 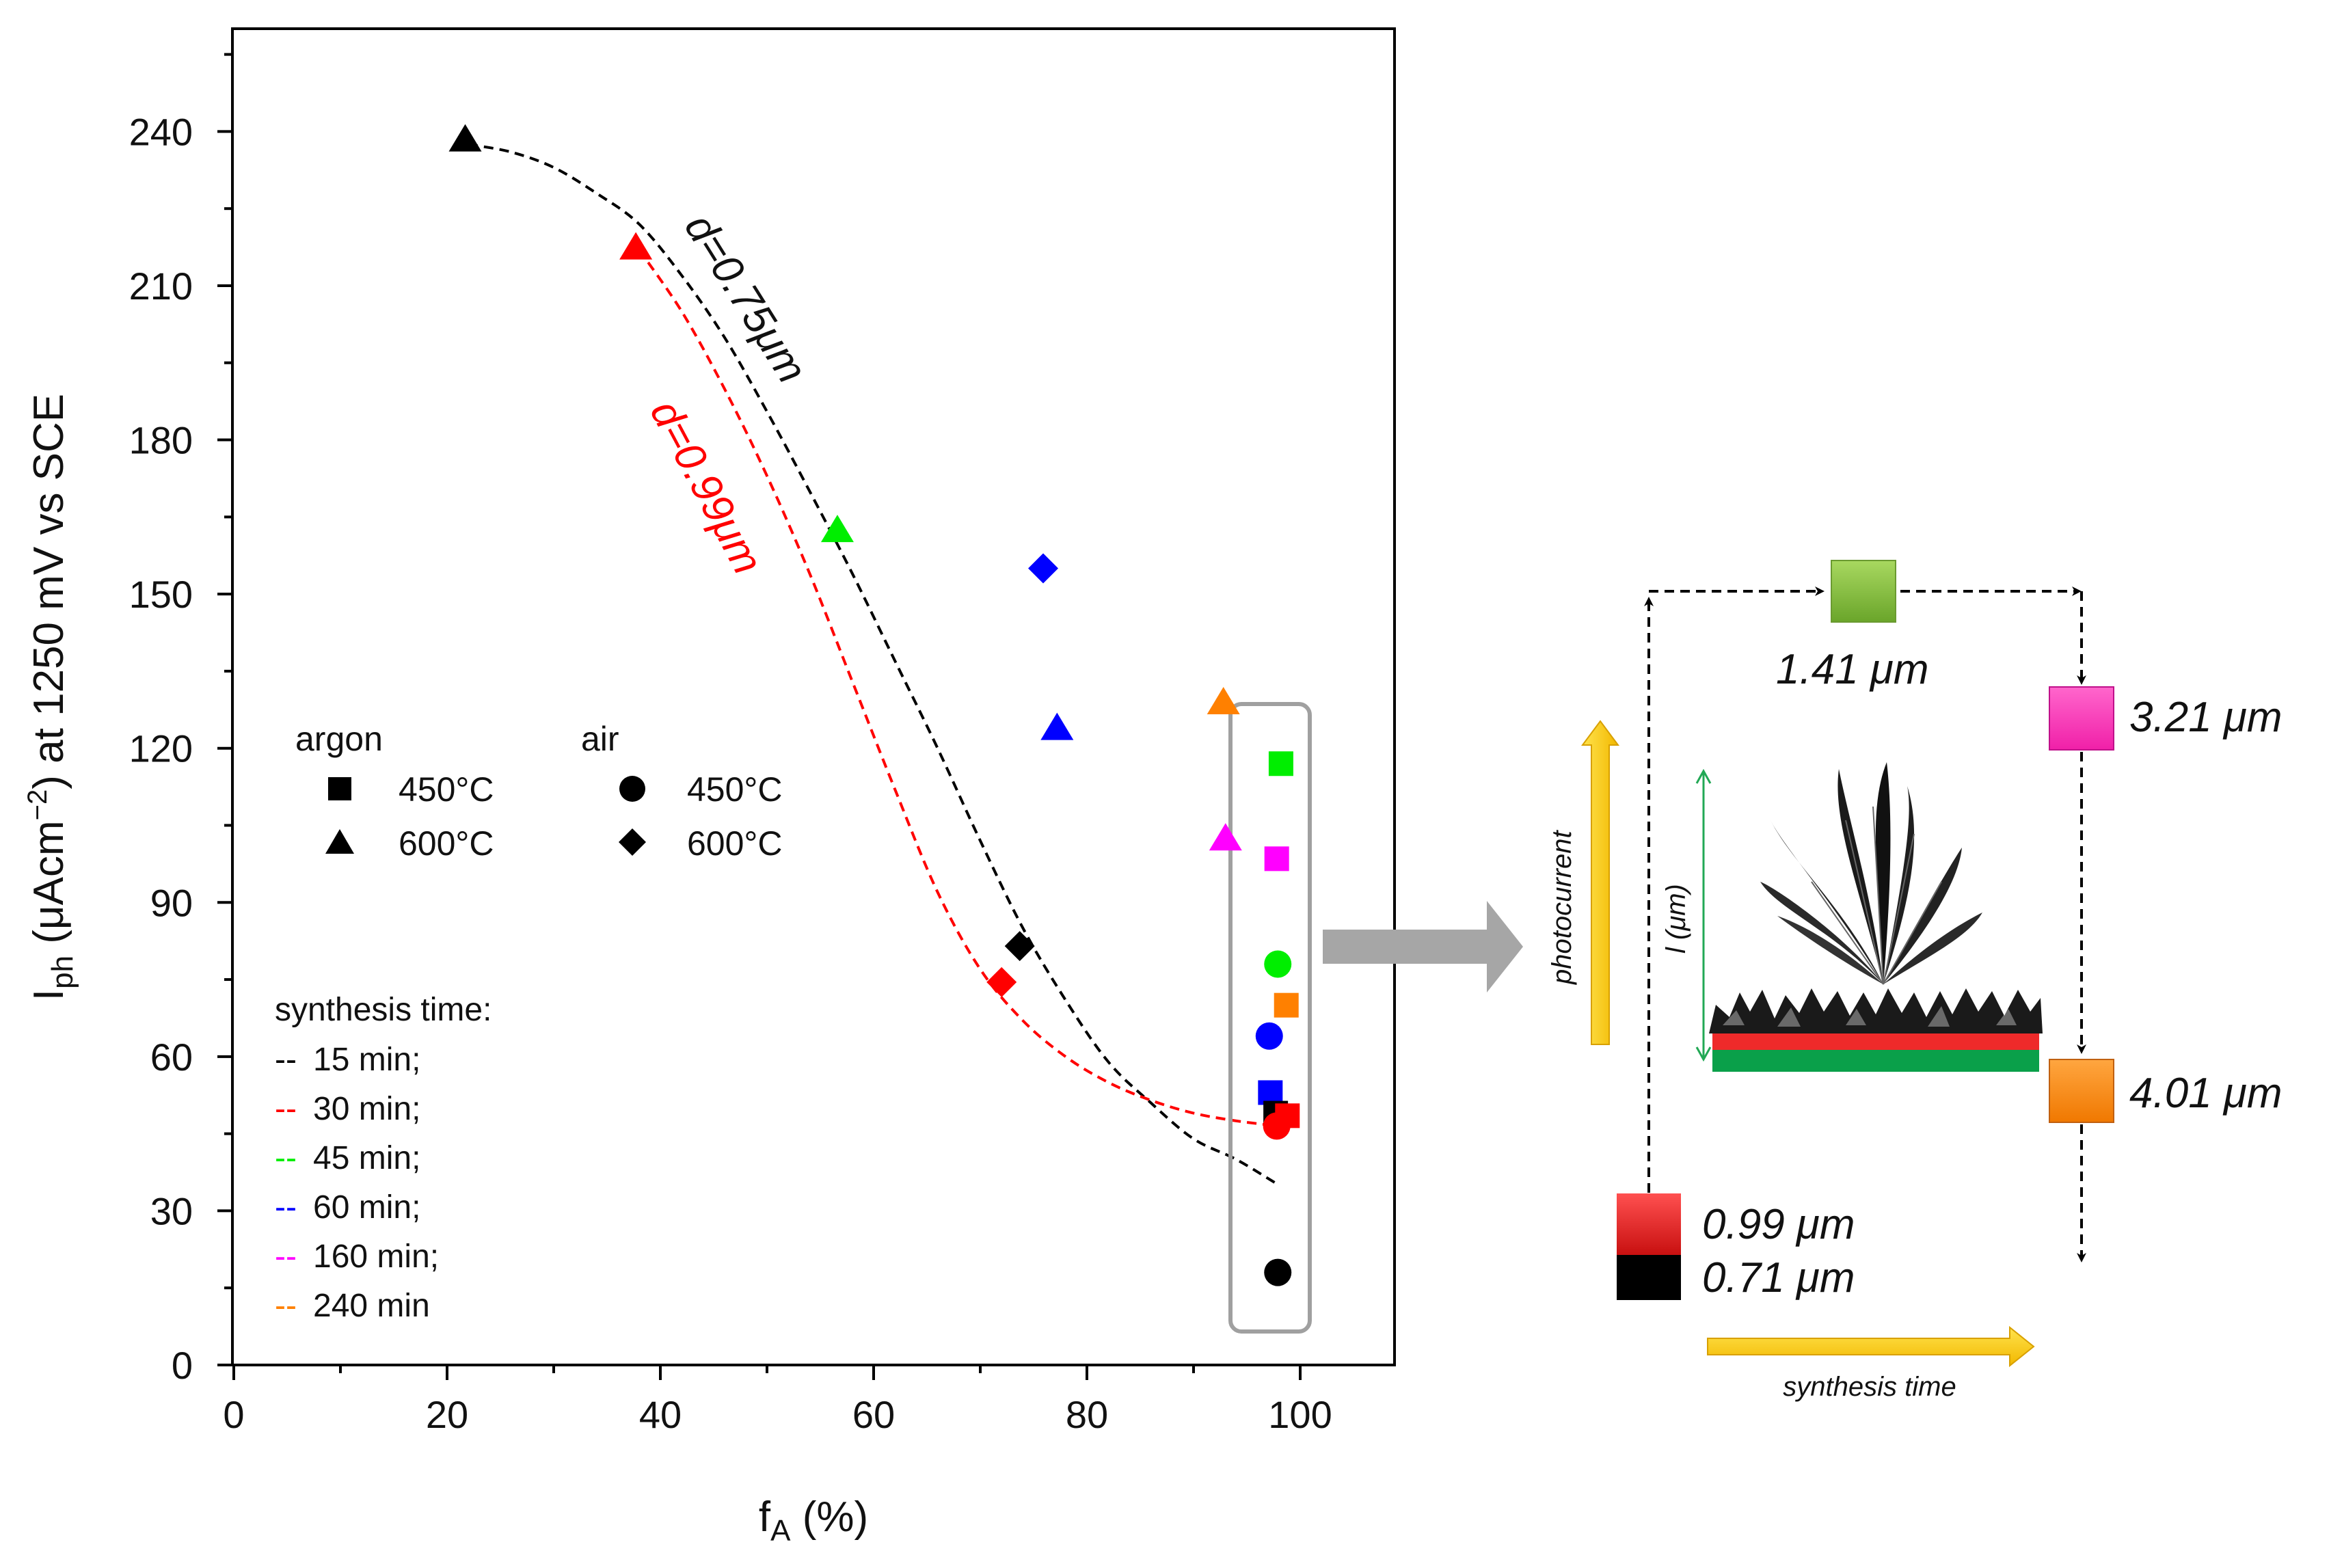 What do you see at coordinates (286, 1060) in the screenshot?
I see `legend-dash-15: --` at bounding box center [286, 1060].